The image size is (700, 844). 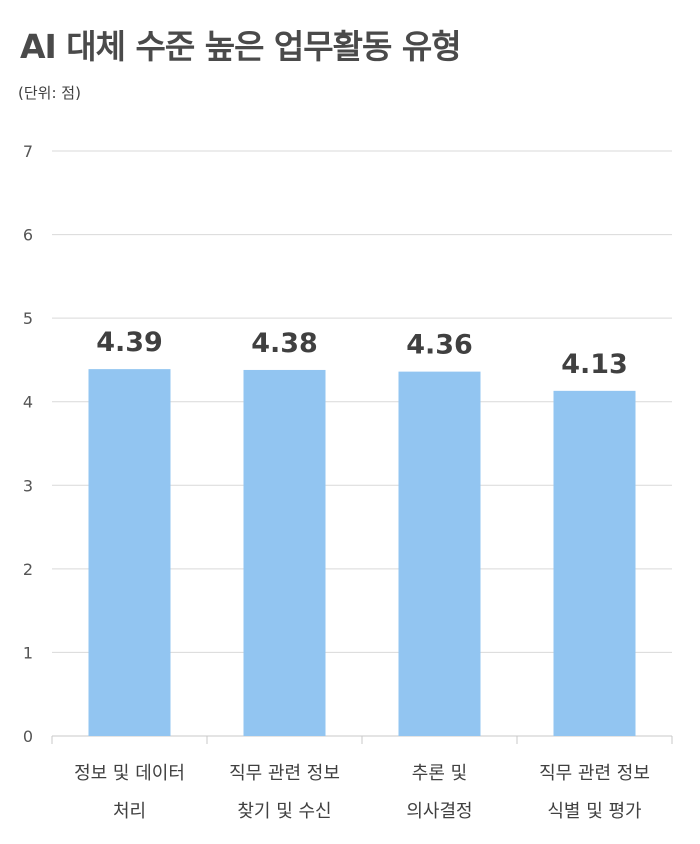 What do you see at coordinates (28, 736) in the screenshot?
I see `y-tick-label: 0` at bounding box center [28, 736].